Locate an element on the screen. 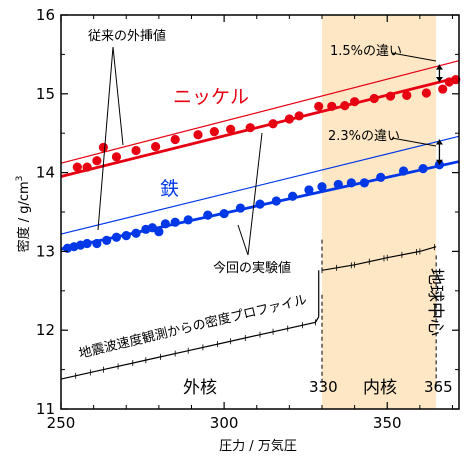 The width and height of the screenshot is (472, 456). iron-label: 鉄 is located at coordinates (169, 189).